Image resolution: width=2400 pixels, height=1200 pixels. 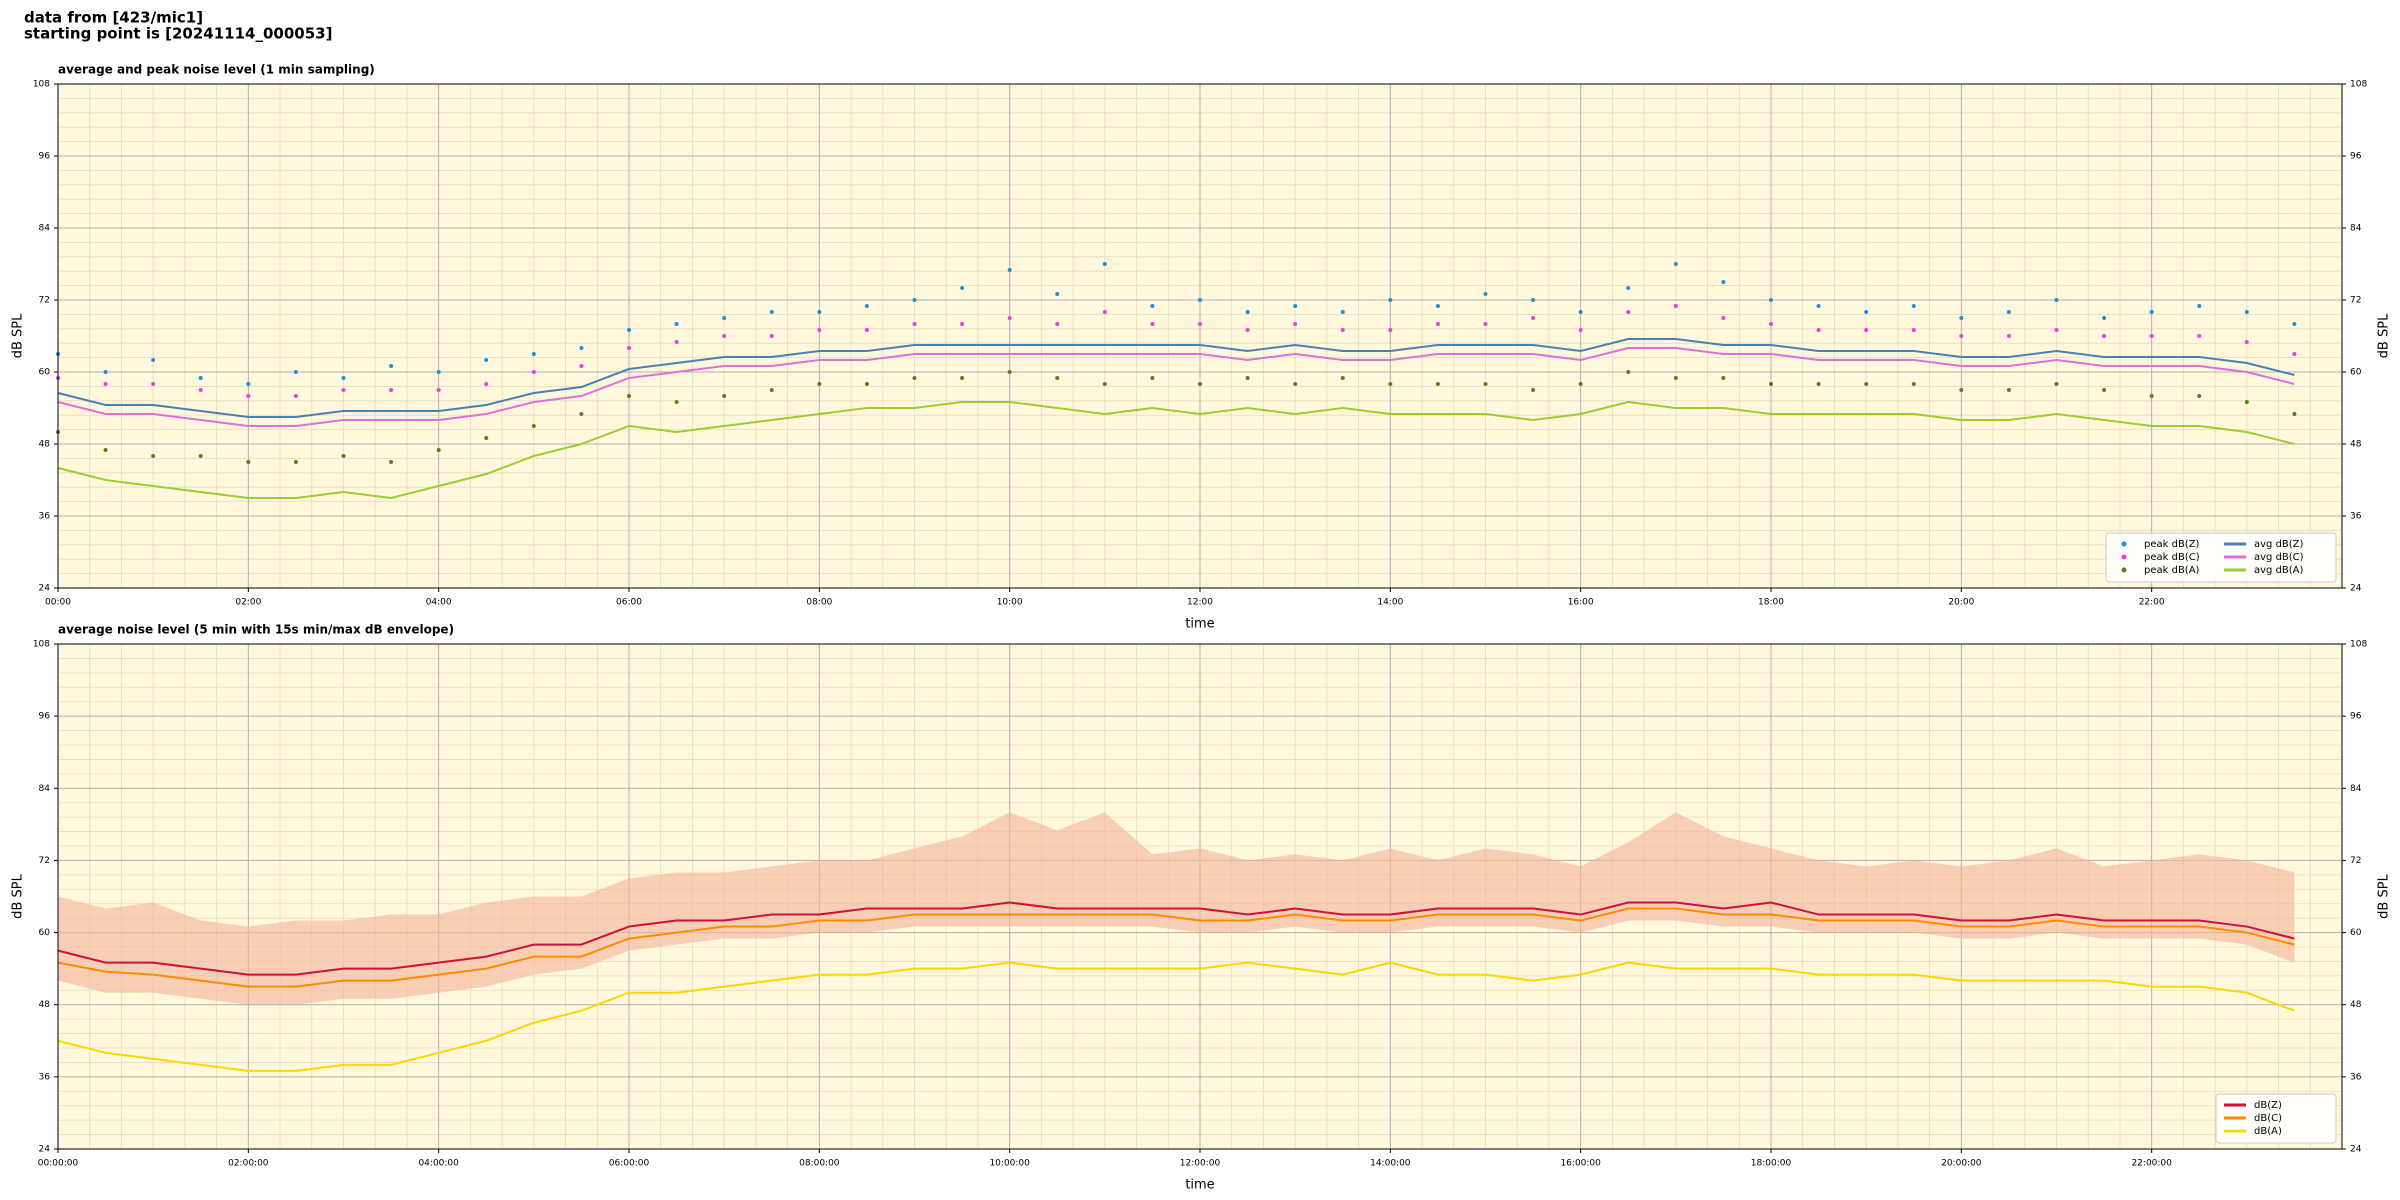 What do you see at coordinates (178, 34) in the screenshot?
I see `header-line: starting point is [20241114_000053]` at bounding box center [178, 34].